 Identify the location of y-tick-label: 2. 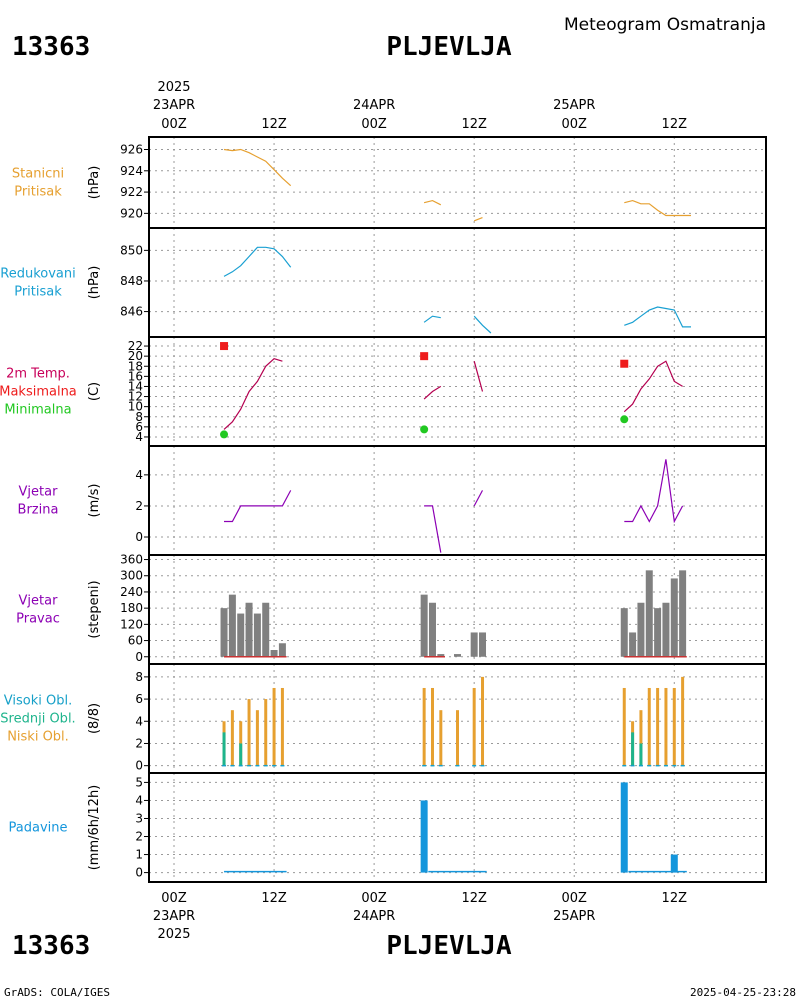
(139, 743).